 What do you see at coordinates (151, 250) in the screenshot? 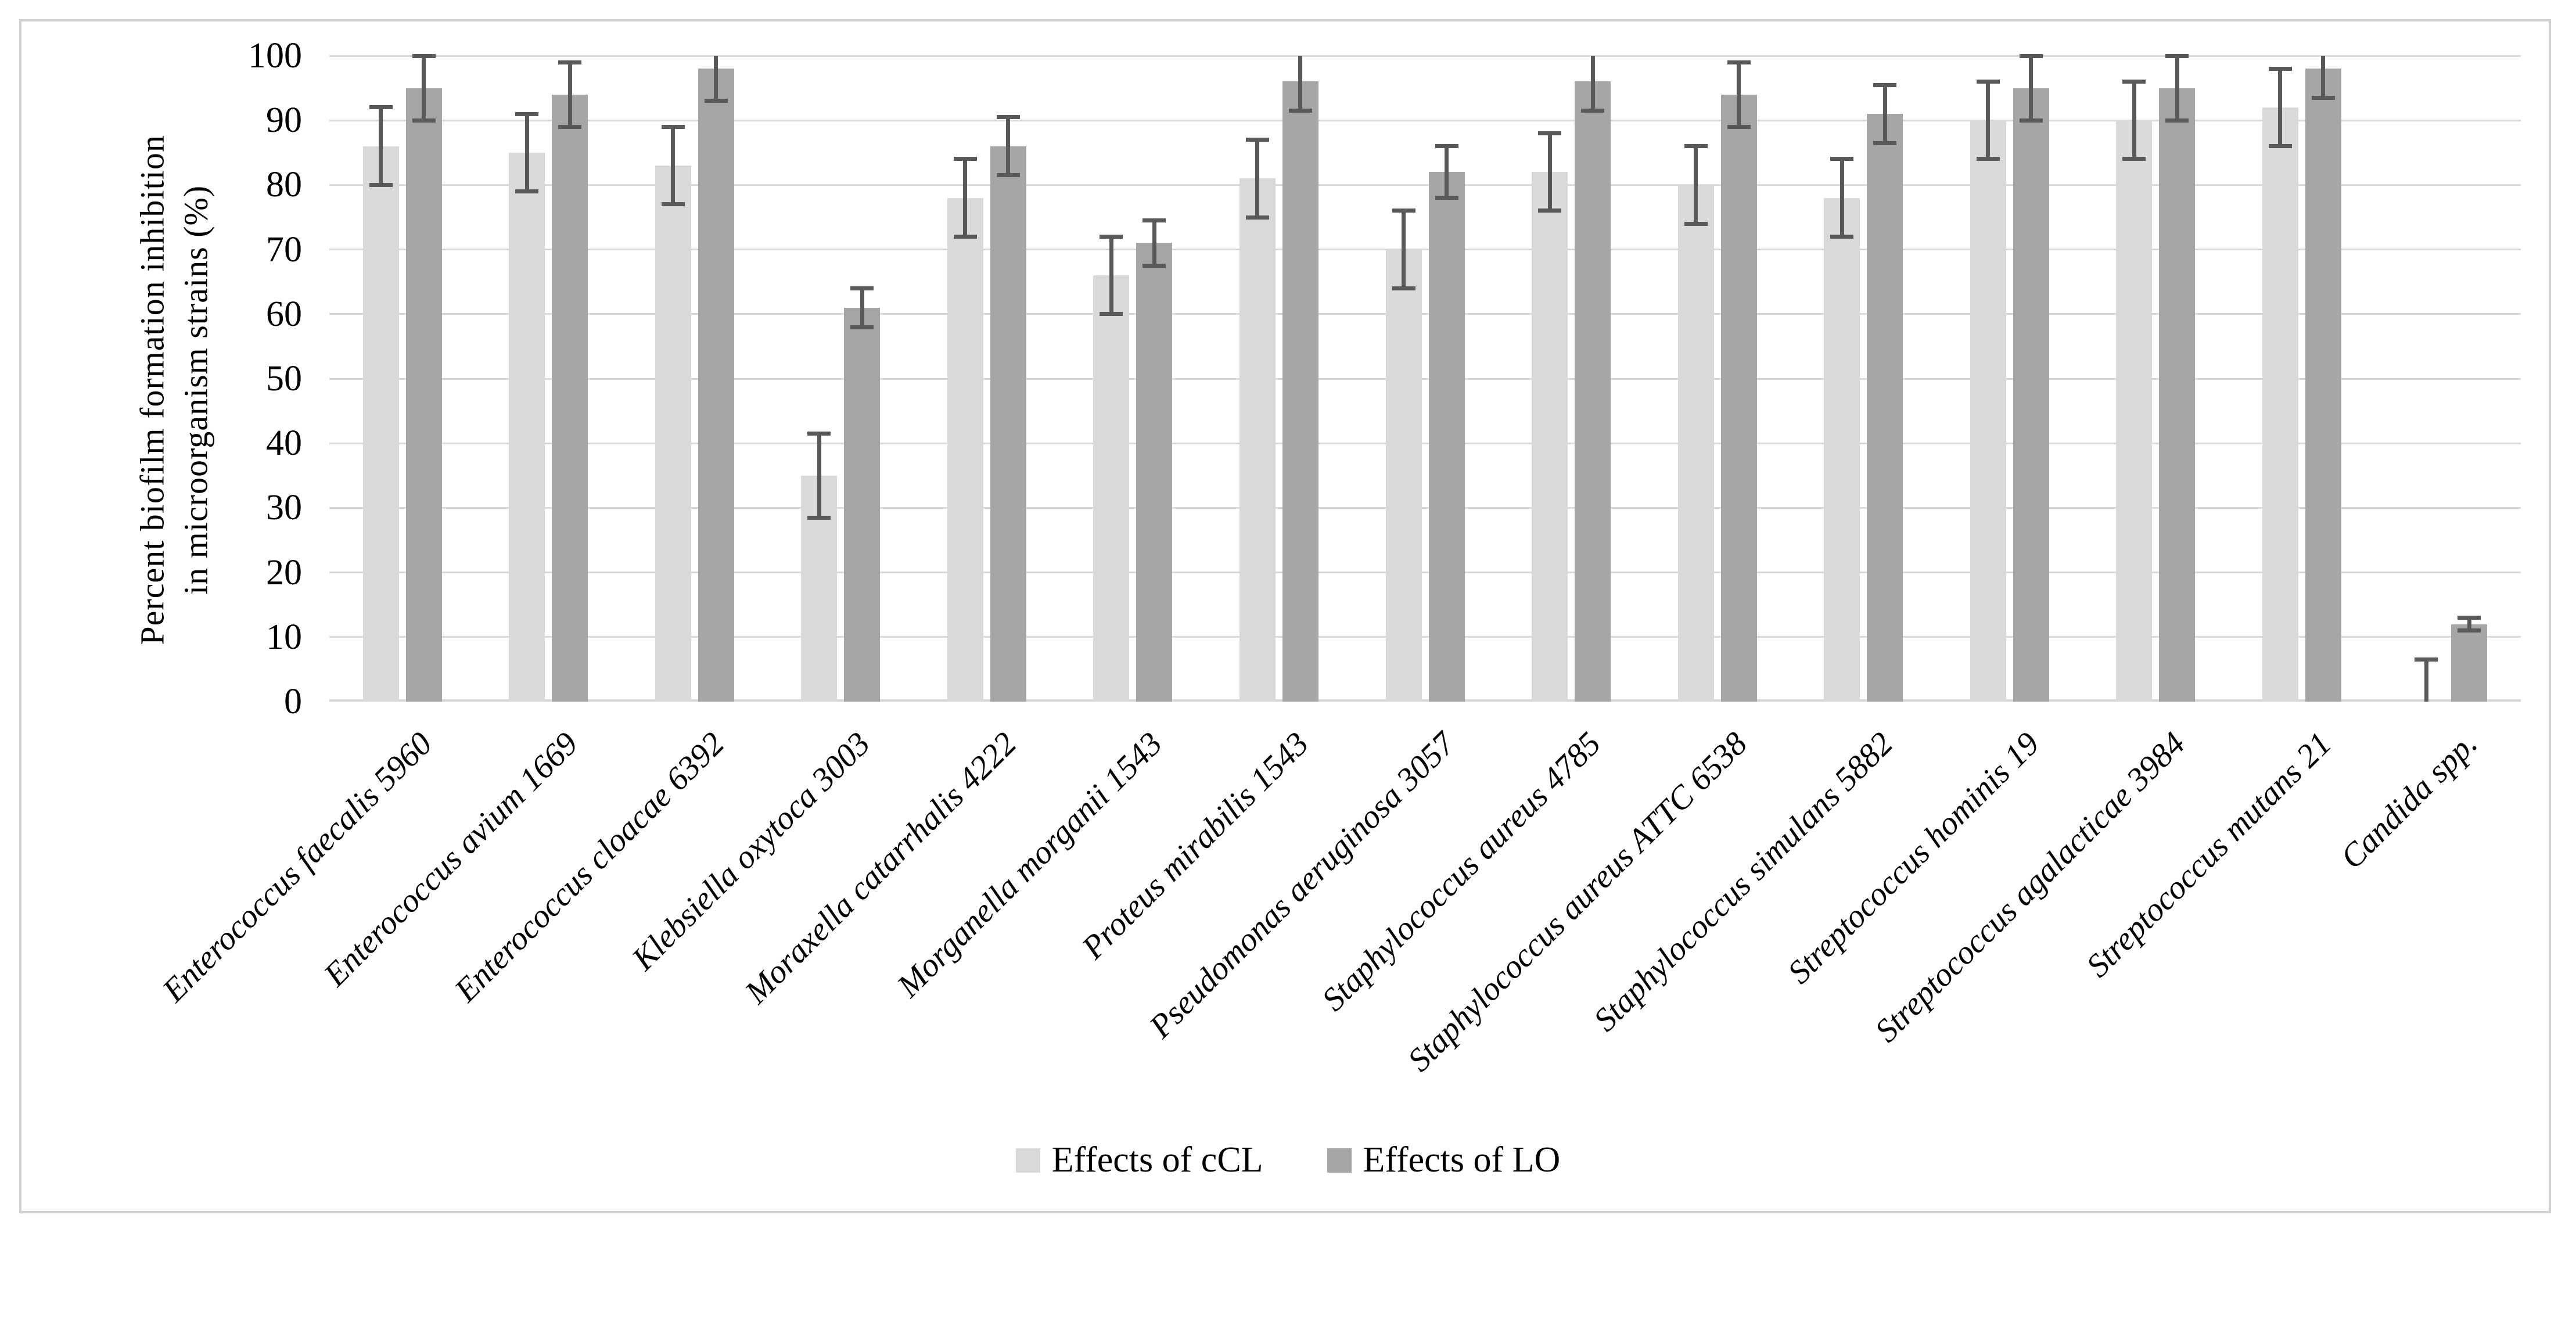
I see `y-tick-70: 70` at bounding box center [151, 250].